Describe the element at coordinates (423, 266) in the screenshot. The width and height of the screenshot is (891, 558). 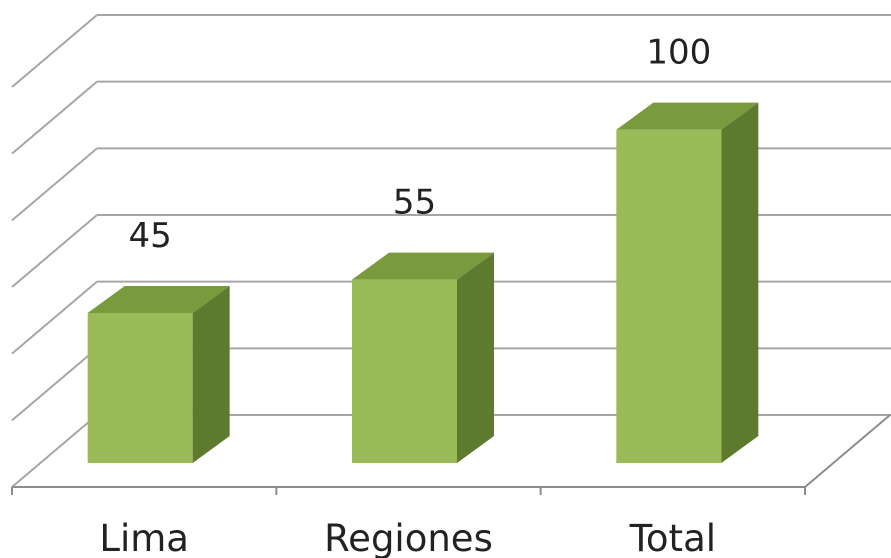
I see `bar-top-regiones` at that location.